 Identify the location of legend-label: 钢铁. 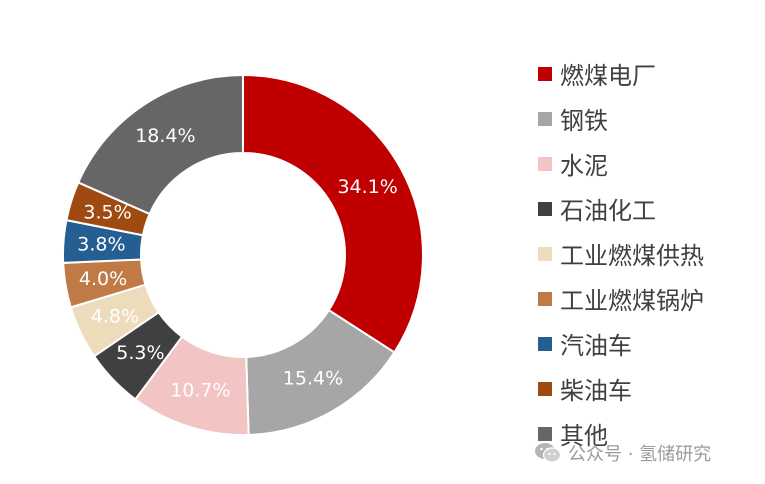
(584, 121).